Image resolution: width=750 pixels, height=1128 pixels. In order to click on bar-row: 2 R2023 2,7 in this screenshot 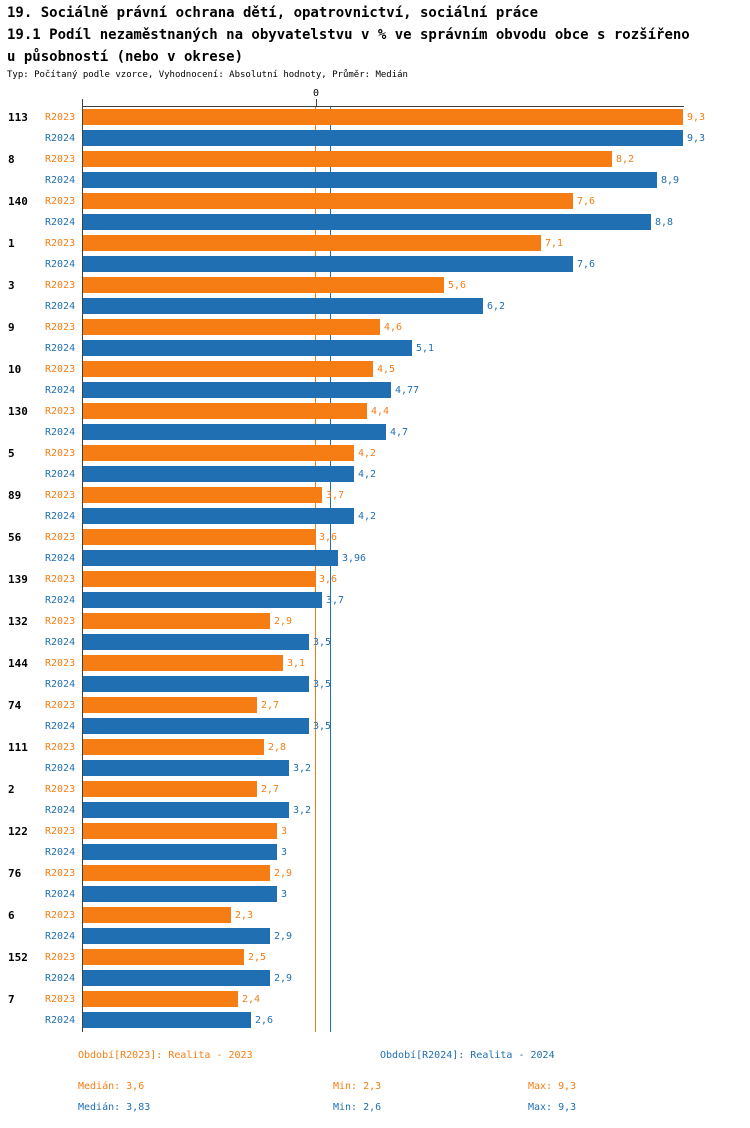, I will do `click(375, 789)`.